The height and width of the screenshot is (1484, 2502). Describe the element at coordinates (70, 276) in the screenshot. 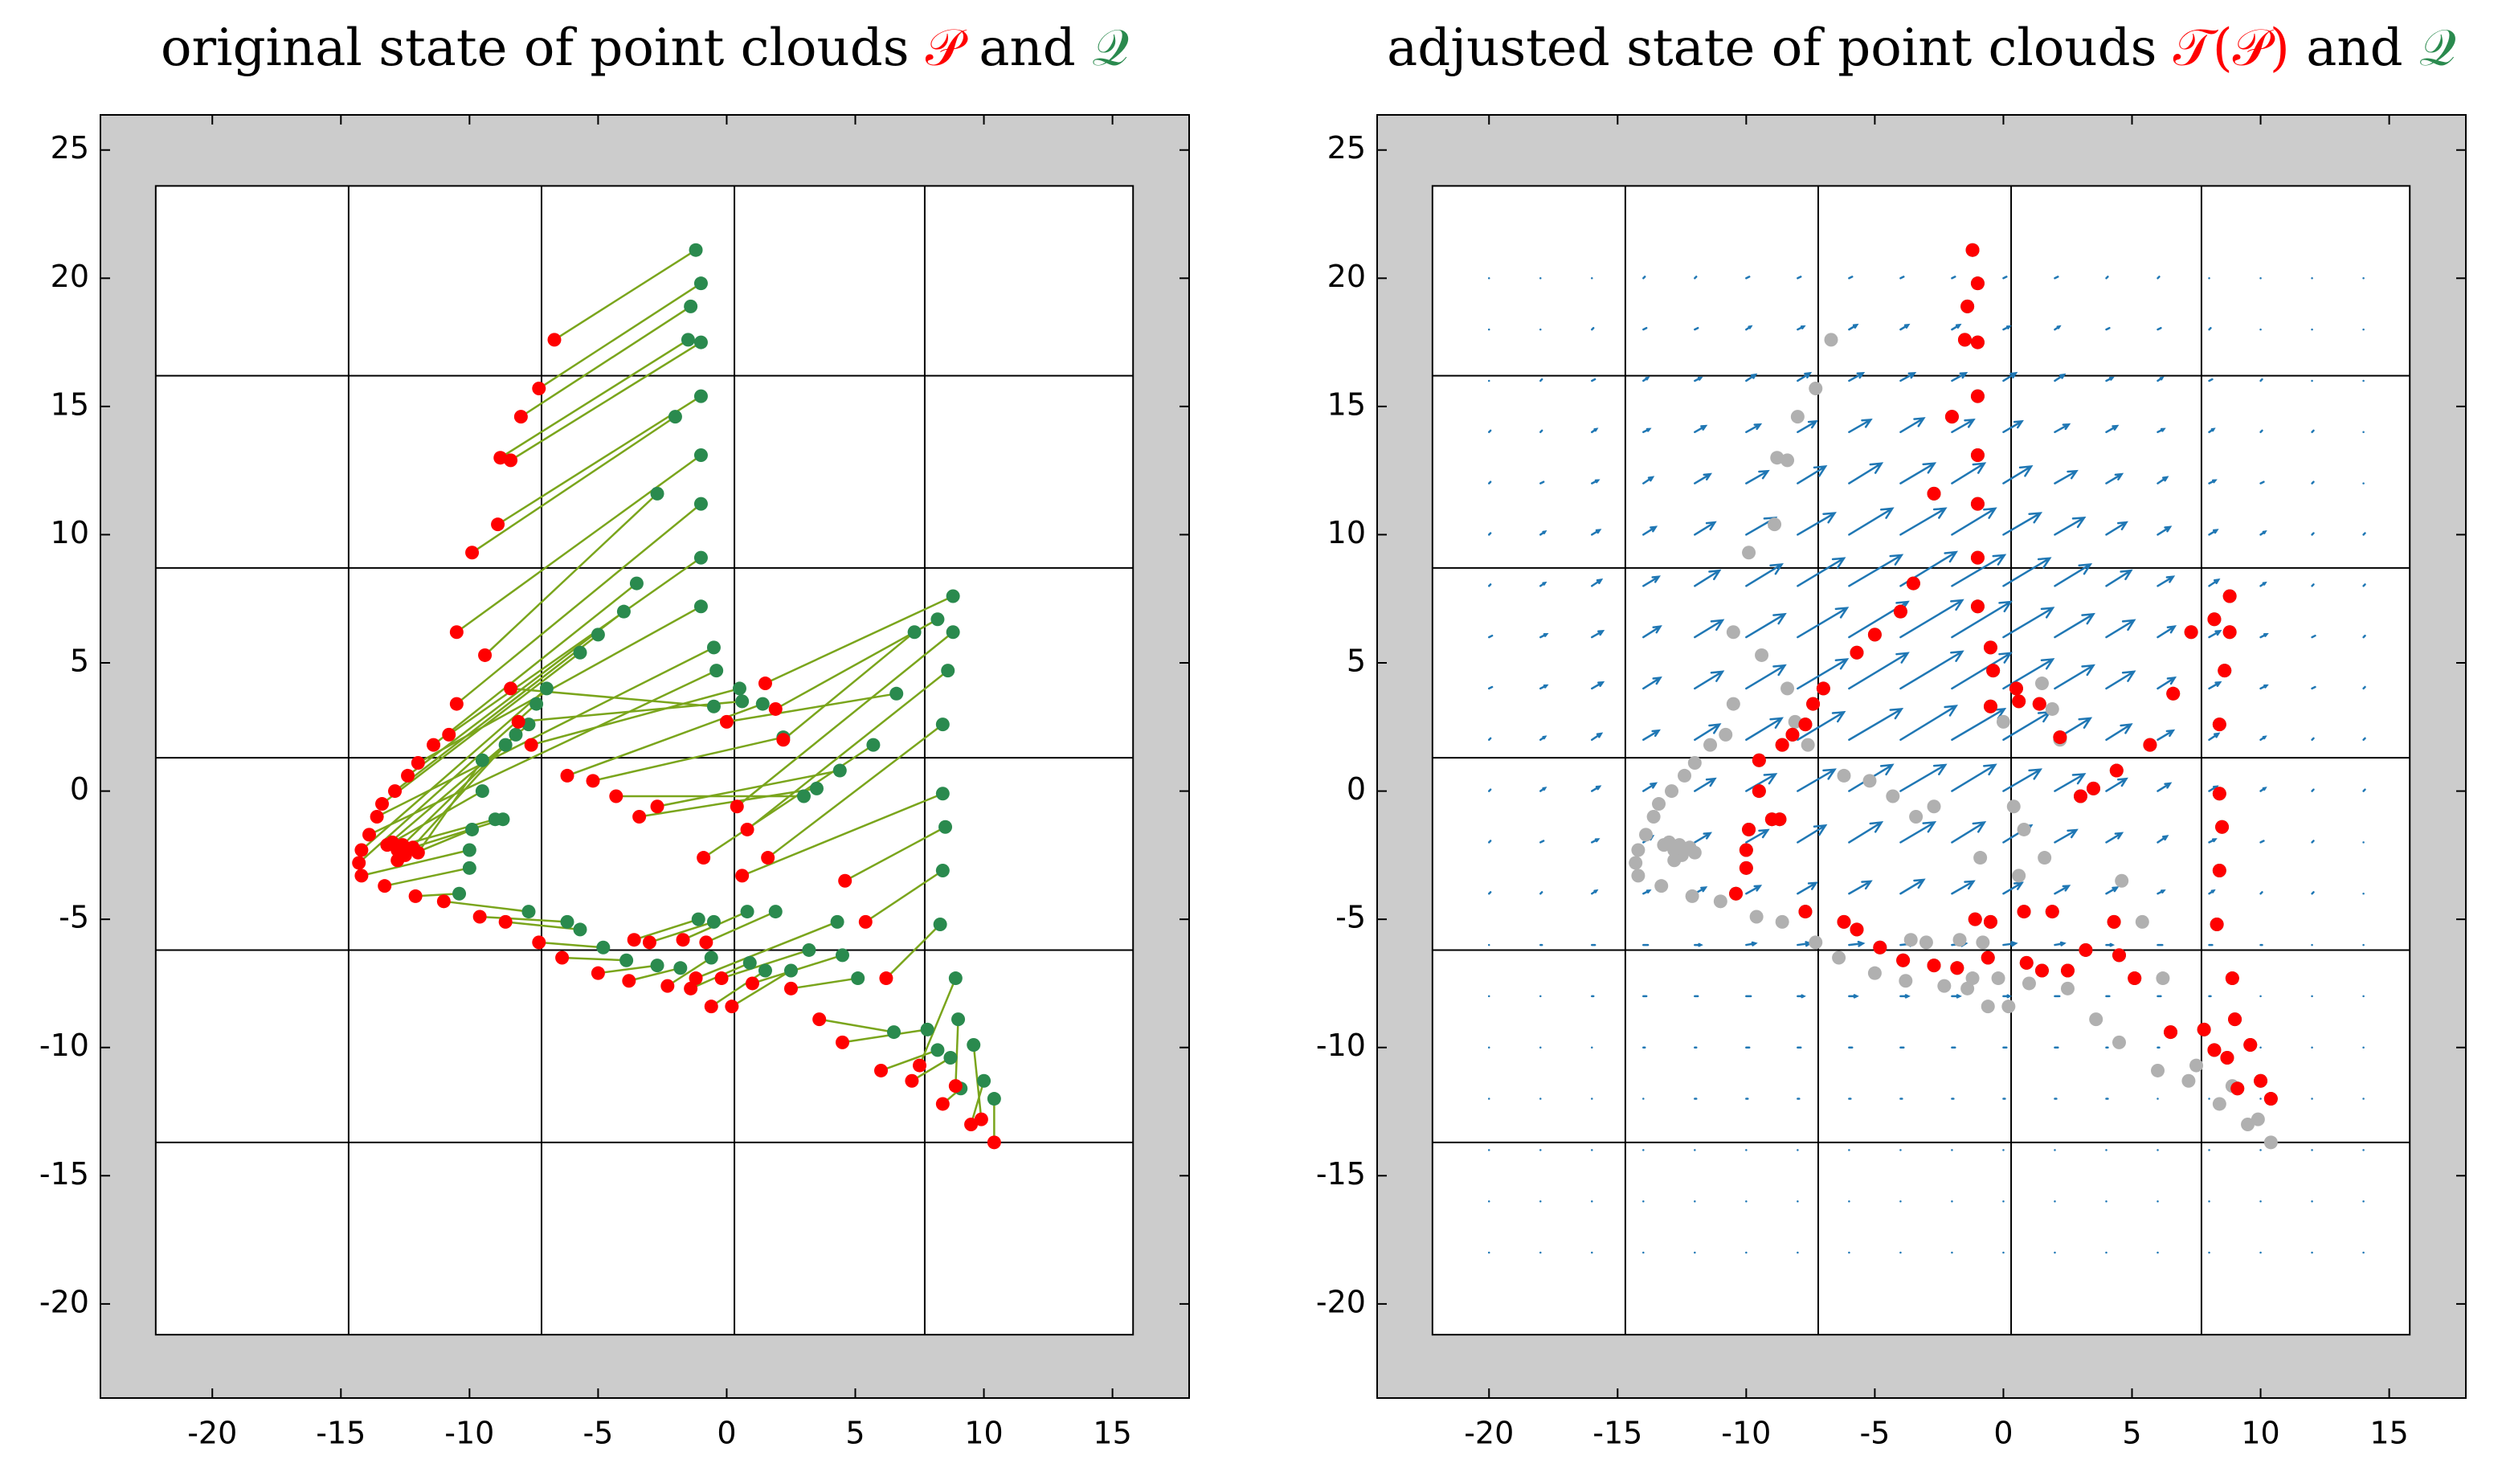

I see `y-tick-label: 20` at that location.